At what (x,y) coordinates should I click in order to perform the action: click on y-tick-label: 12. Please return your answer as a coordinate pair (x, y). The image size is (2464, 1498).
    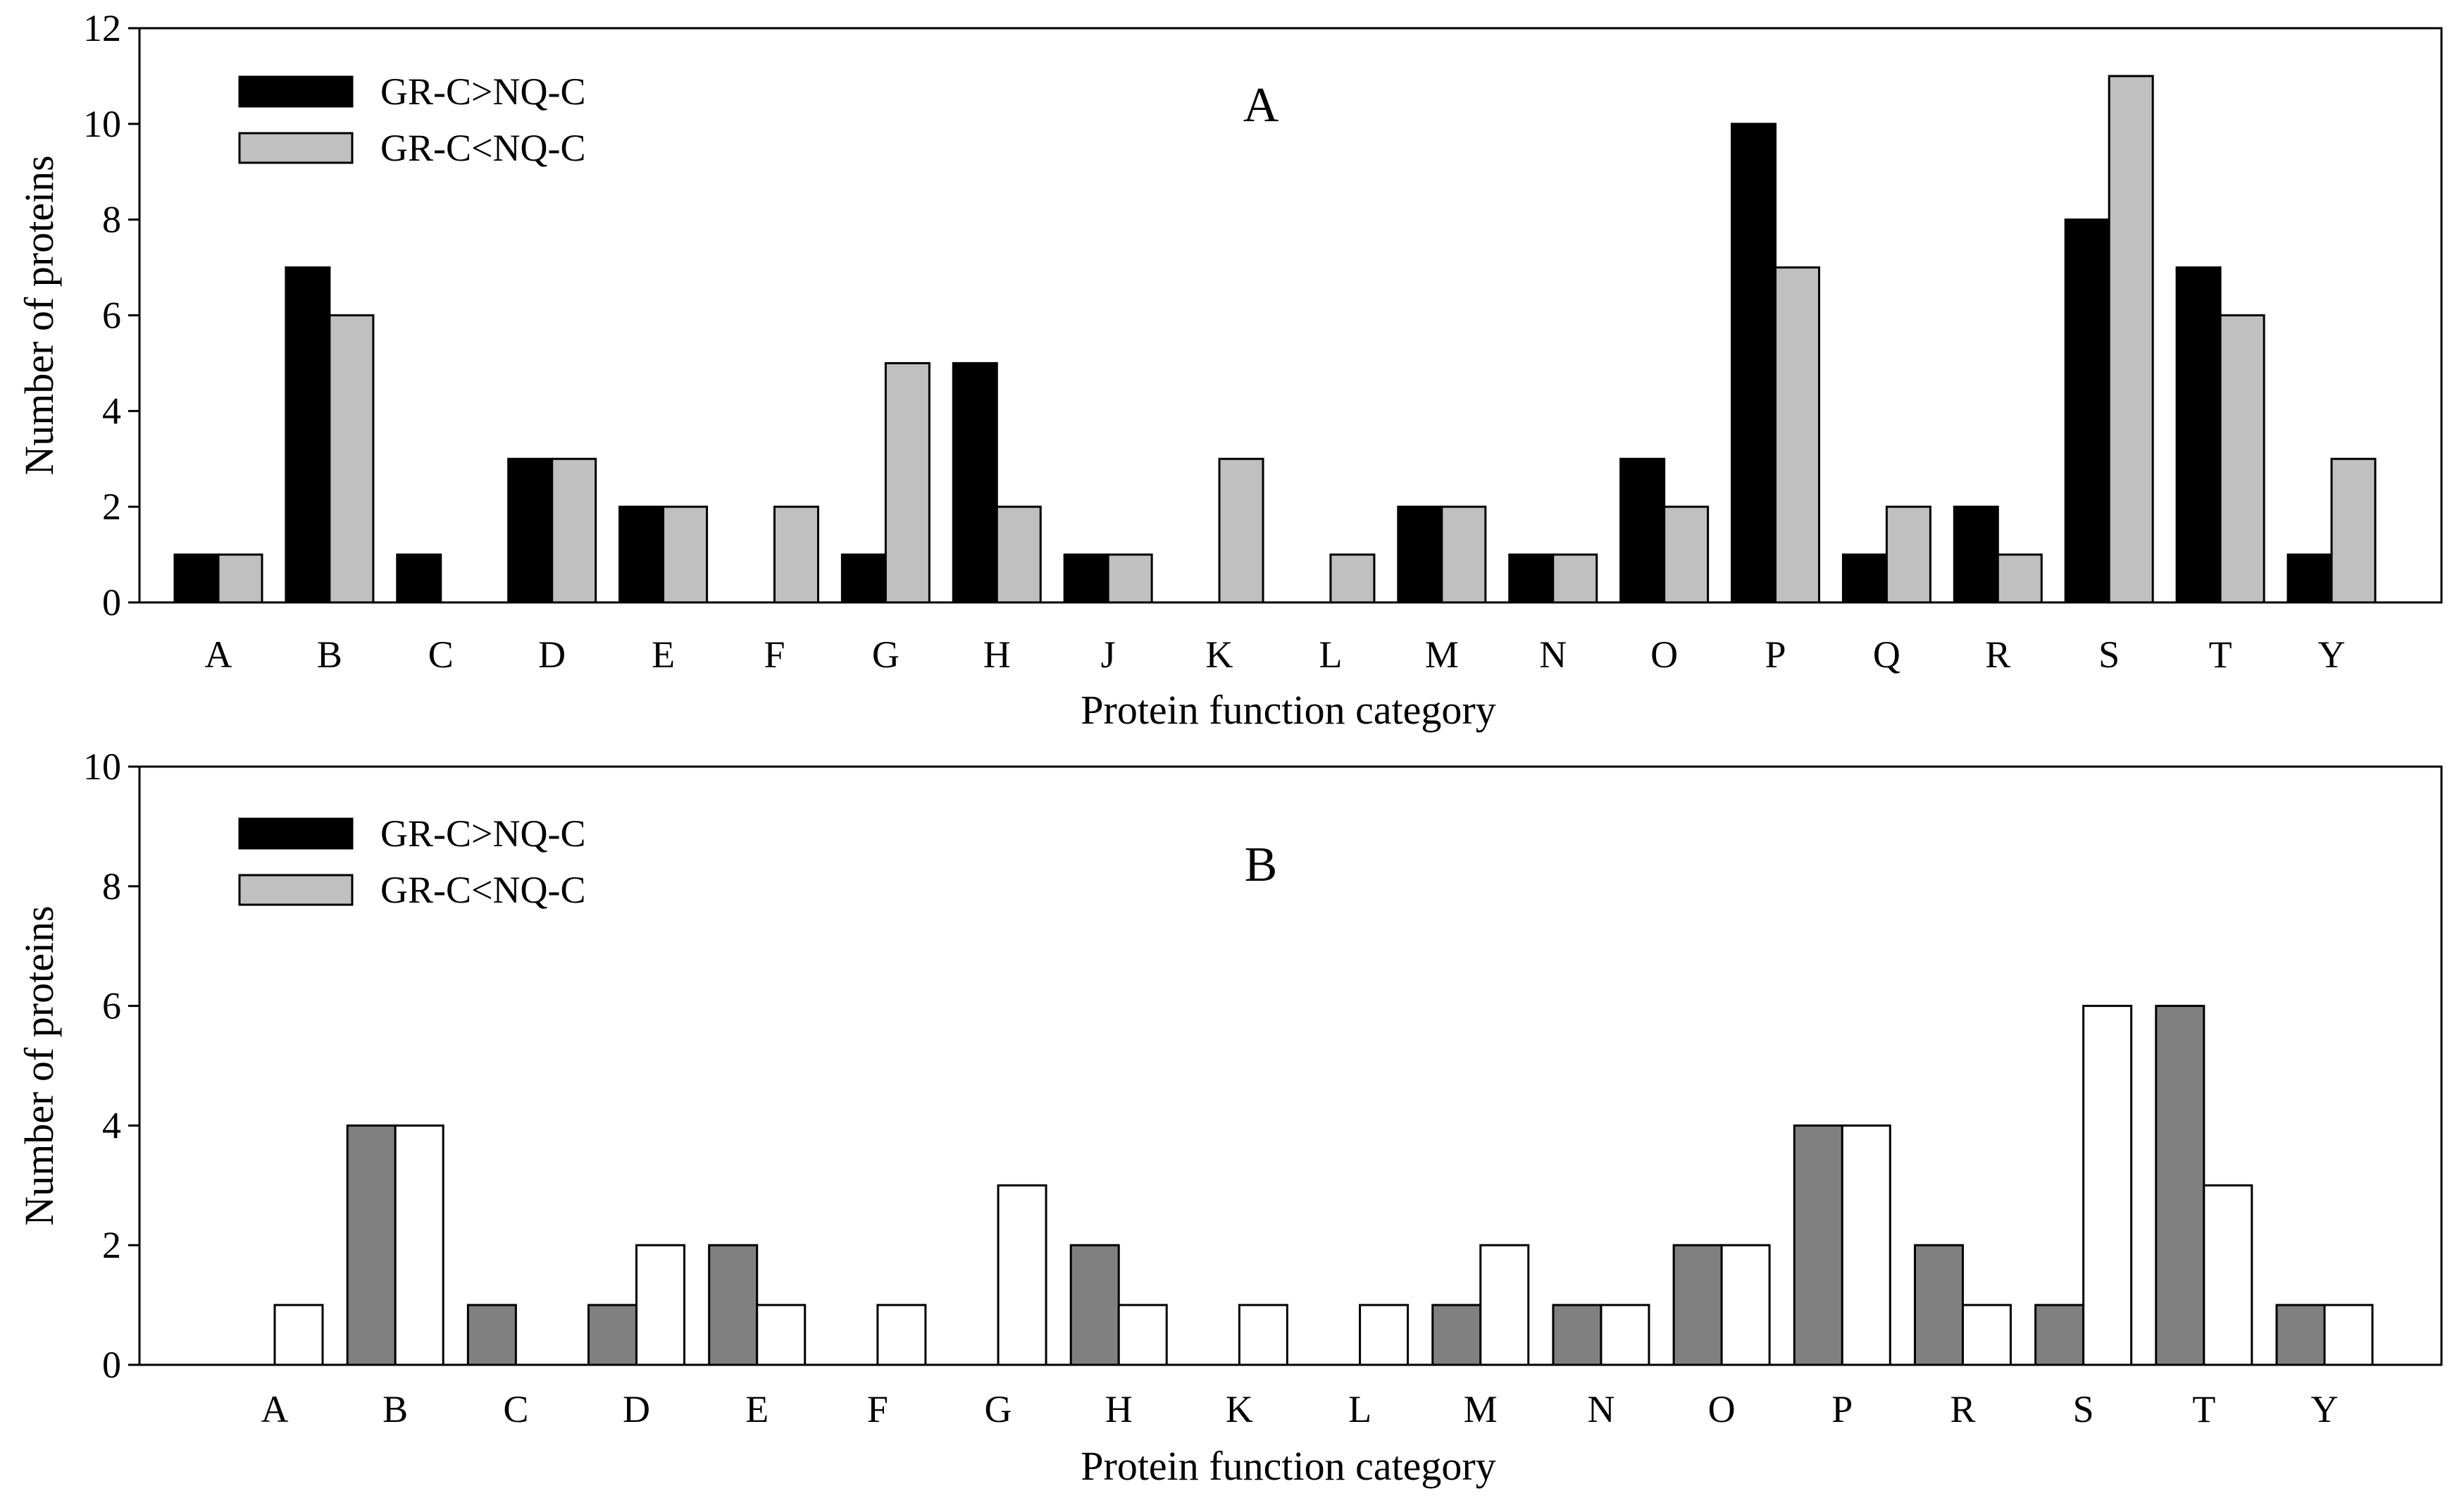
    Looking at the image, I should click on (102, 28).